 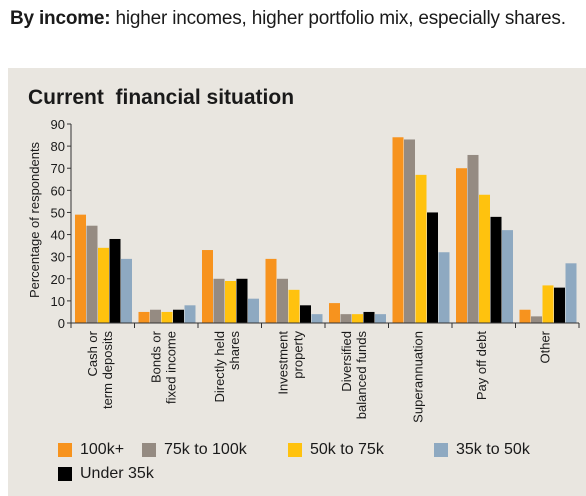 I want to click on x-tick-label-line: shares, so click(x=234, y=351).